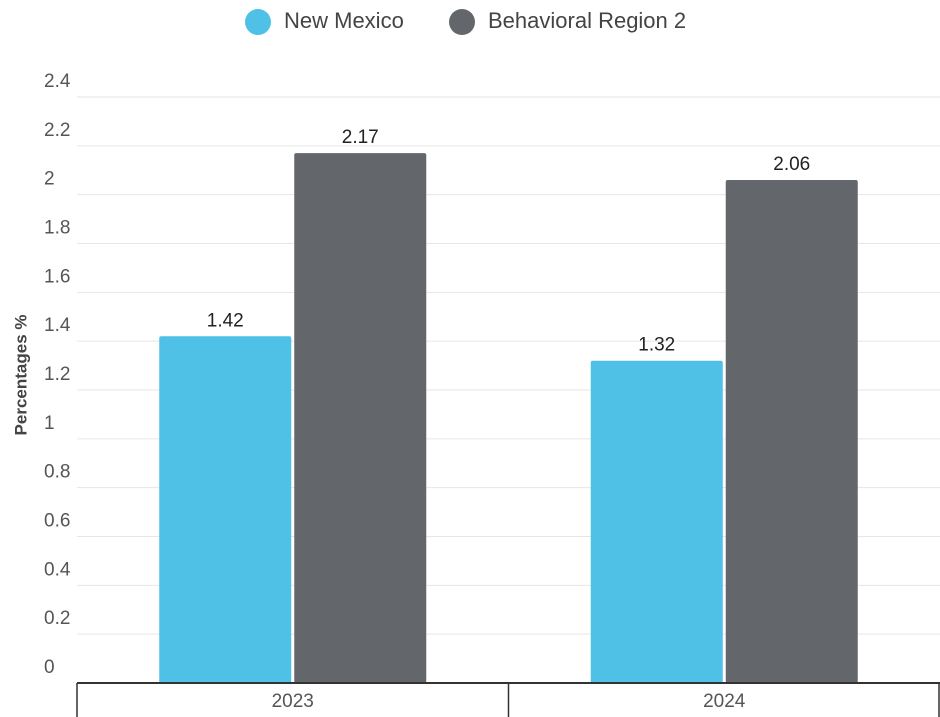 Image resolution: width=940 pixels, height=717 pixels. I want to click on y-tick-label: 2, so click(49, 179).